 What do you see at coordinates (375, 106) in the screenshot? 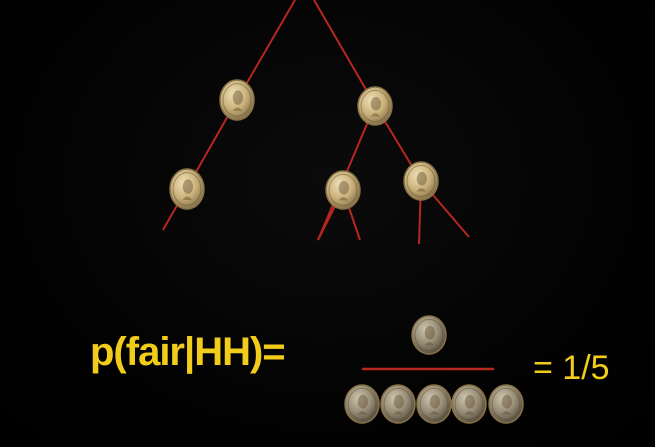
I see `coin-icon-level1-right` at bounding box center [375, 106].